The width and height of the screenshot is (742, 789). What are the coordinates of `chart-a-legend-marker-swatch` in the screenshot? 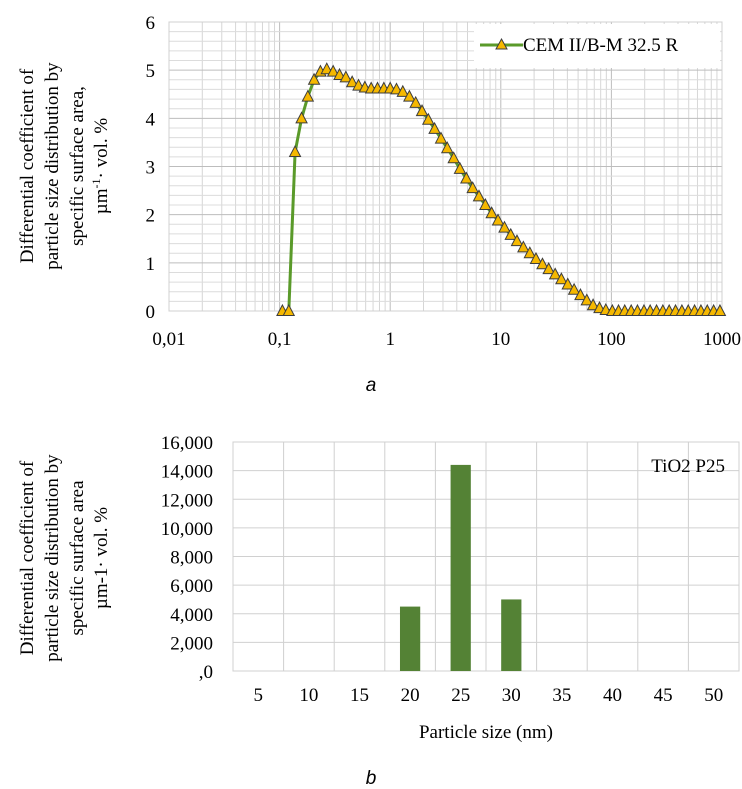 It's located at (501, 43).